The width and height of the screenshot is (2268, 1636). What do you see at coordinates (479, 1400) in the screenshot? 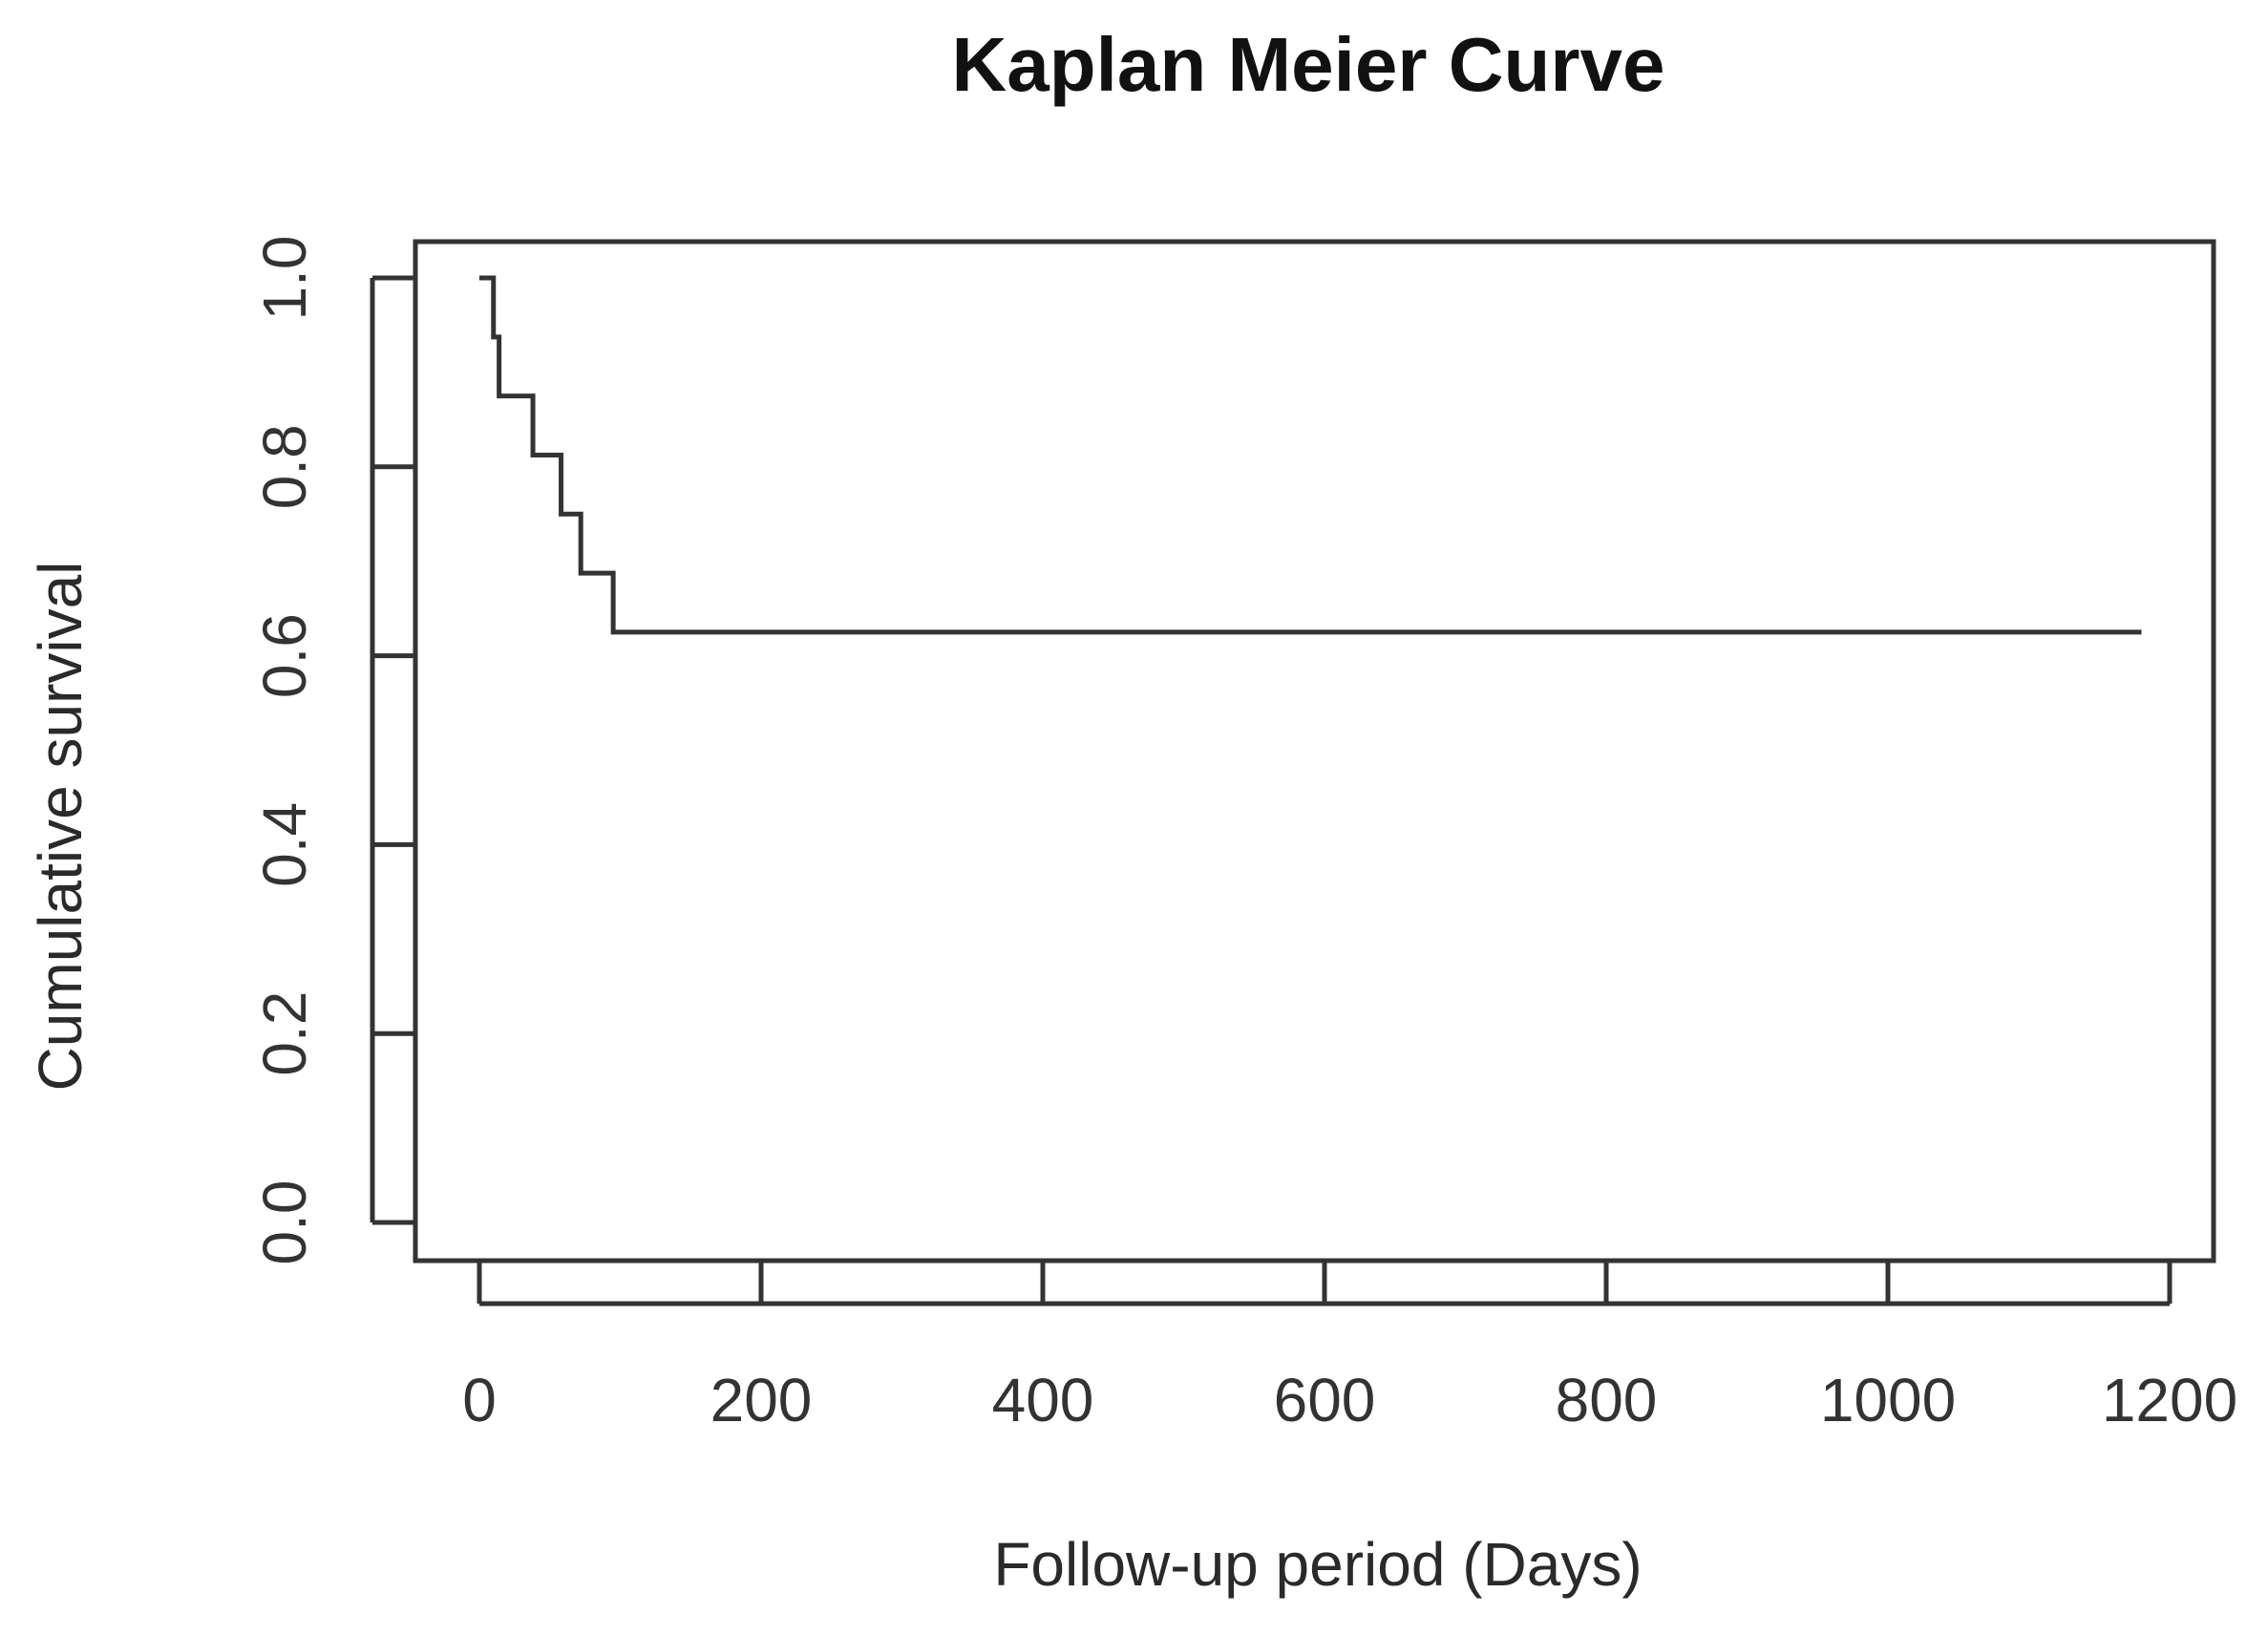
I see `x-tick-label: 0` at bounding box center [479, 1400].